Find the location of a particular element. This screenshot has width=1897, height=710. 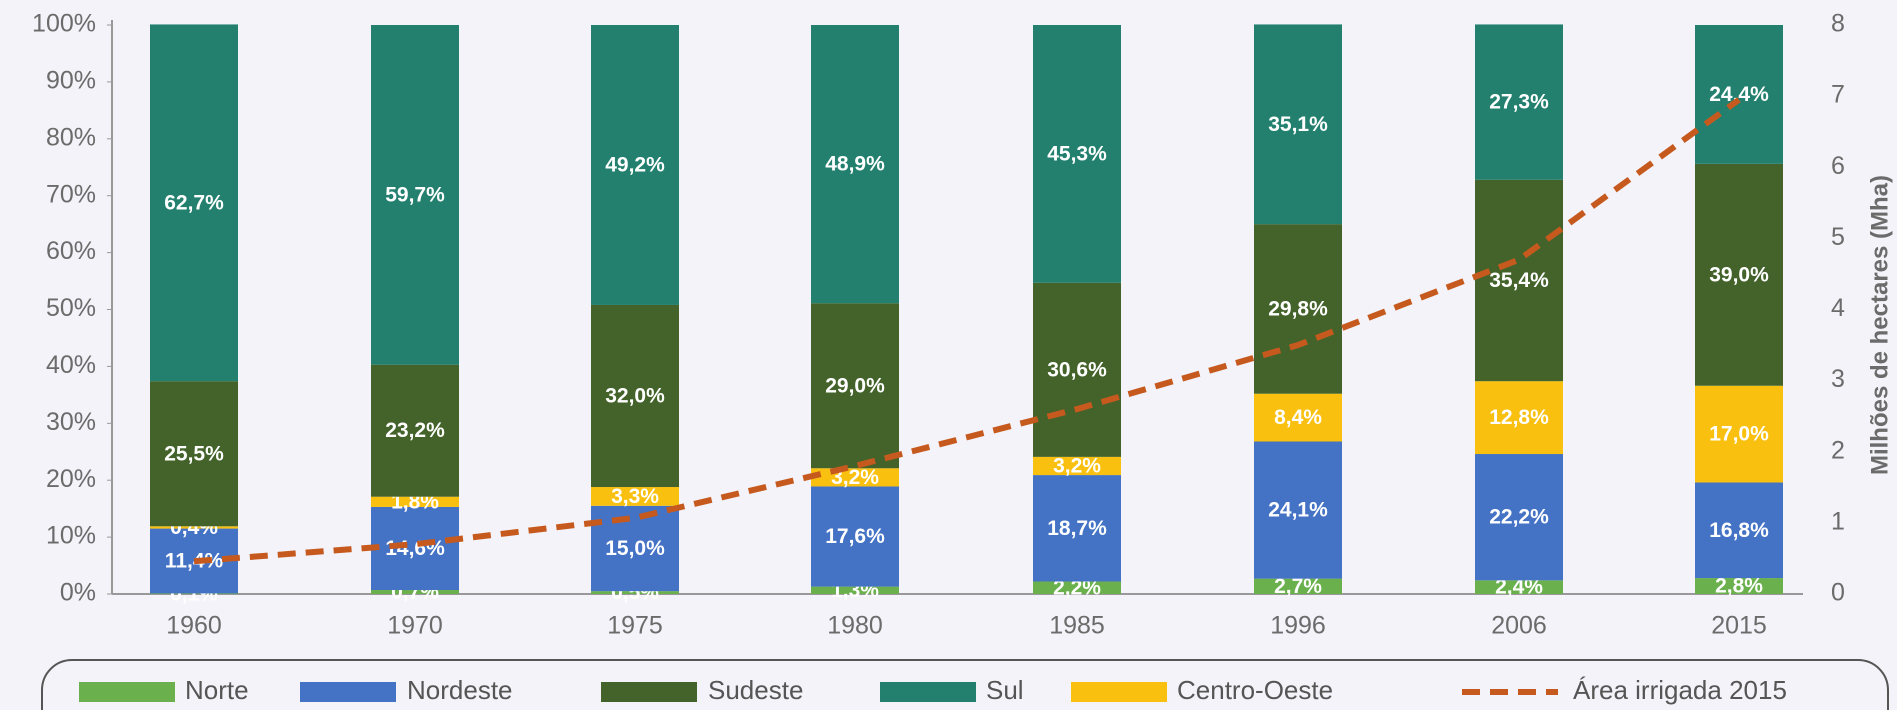

y2-tick-label: 0 is located at coordinates (1838, 593).